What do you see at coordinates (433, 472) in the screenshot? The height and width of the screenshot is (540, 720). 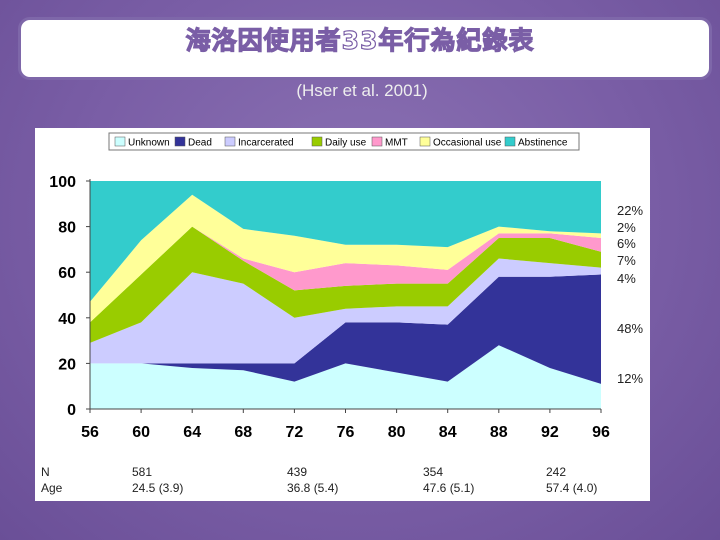 I see `table-n-value: 354` at bounding box center [433, 472].